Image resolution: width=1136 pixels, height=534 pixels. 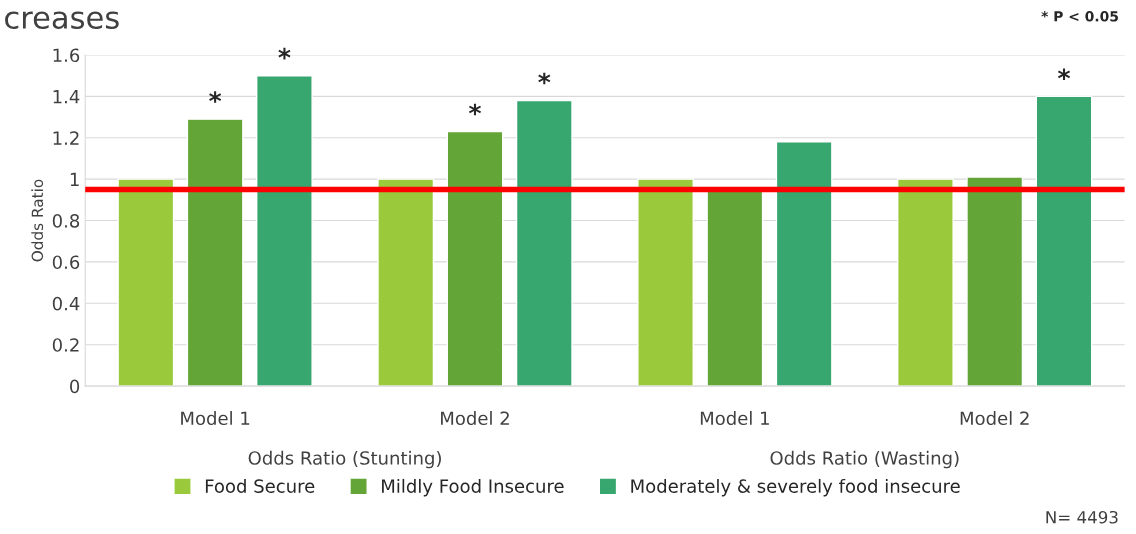 I want to click on legend-label: Moderately & severely food insecure, so click(x=795, y=487).